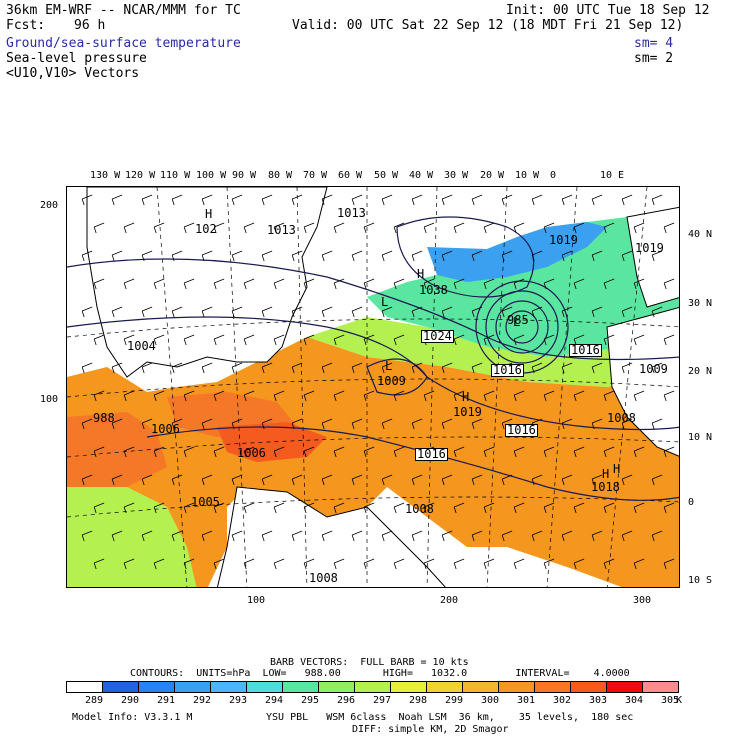 Image resolution: width=740 pixels, height=740 pixels. Describe the element at coordinates (207, 282) in the screenshot. I see `north-america-land` at that location.